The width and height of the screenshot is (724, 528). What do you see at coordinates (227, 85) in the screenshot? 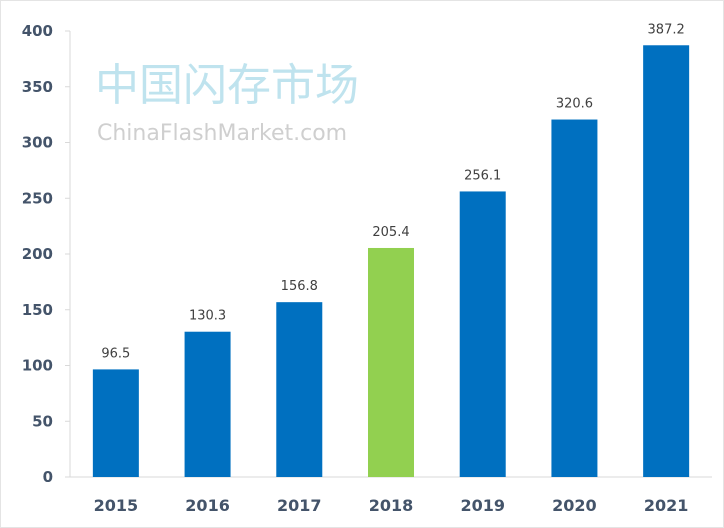
I see `watermark-cn: 中国闪存市场` at bounding box center [227, 85].